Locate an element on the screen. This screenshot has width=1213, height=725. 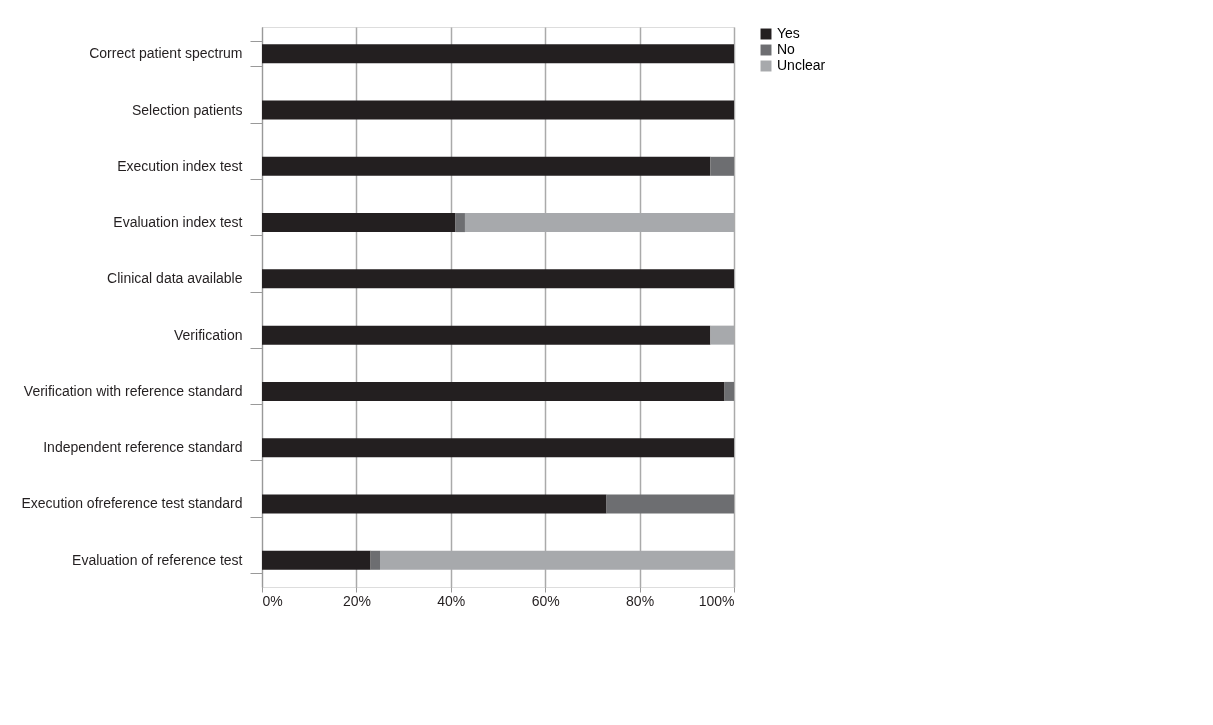
y-tick-label: Execution index test is located at coordinates (180, 165).